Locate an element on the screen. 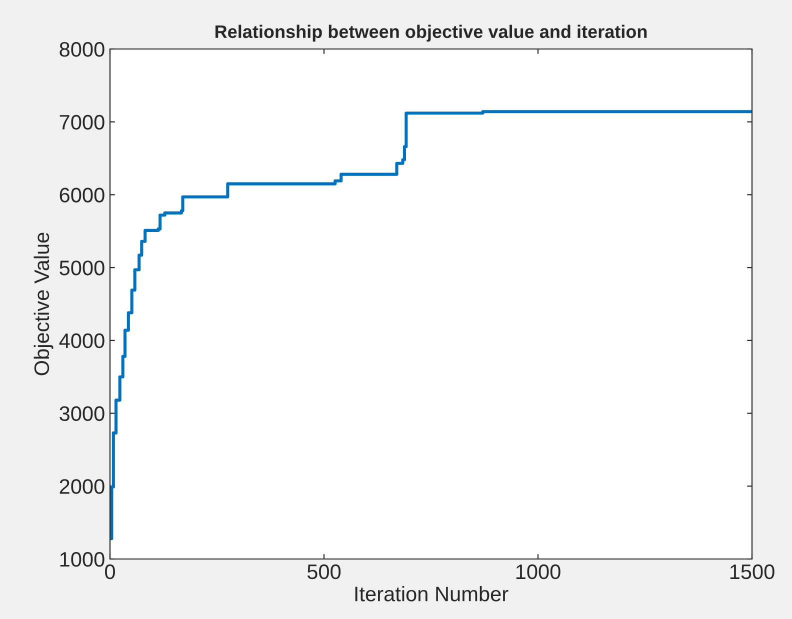  x-tick-label: 500 is located at coordinates (324, 572).